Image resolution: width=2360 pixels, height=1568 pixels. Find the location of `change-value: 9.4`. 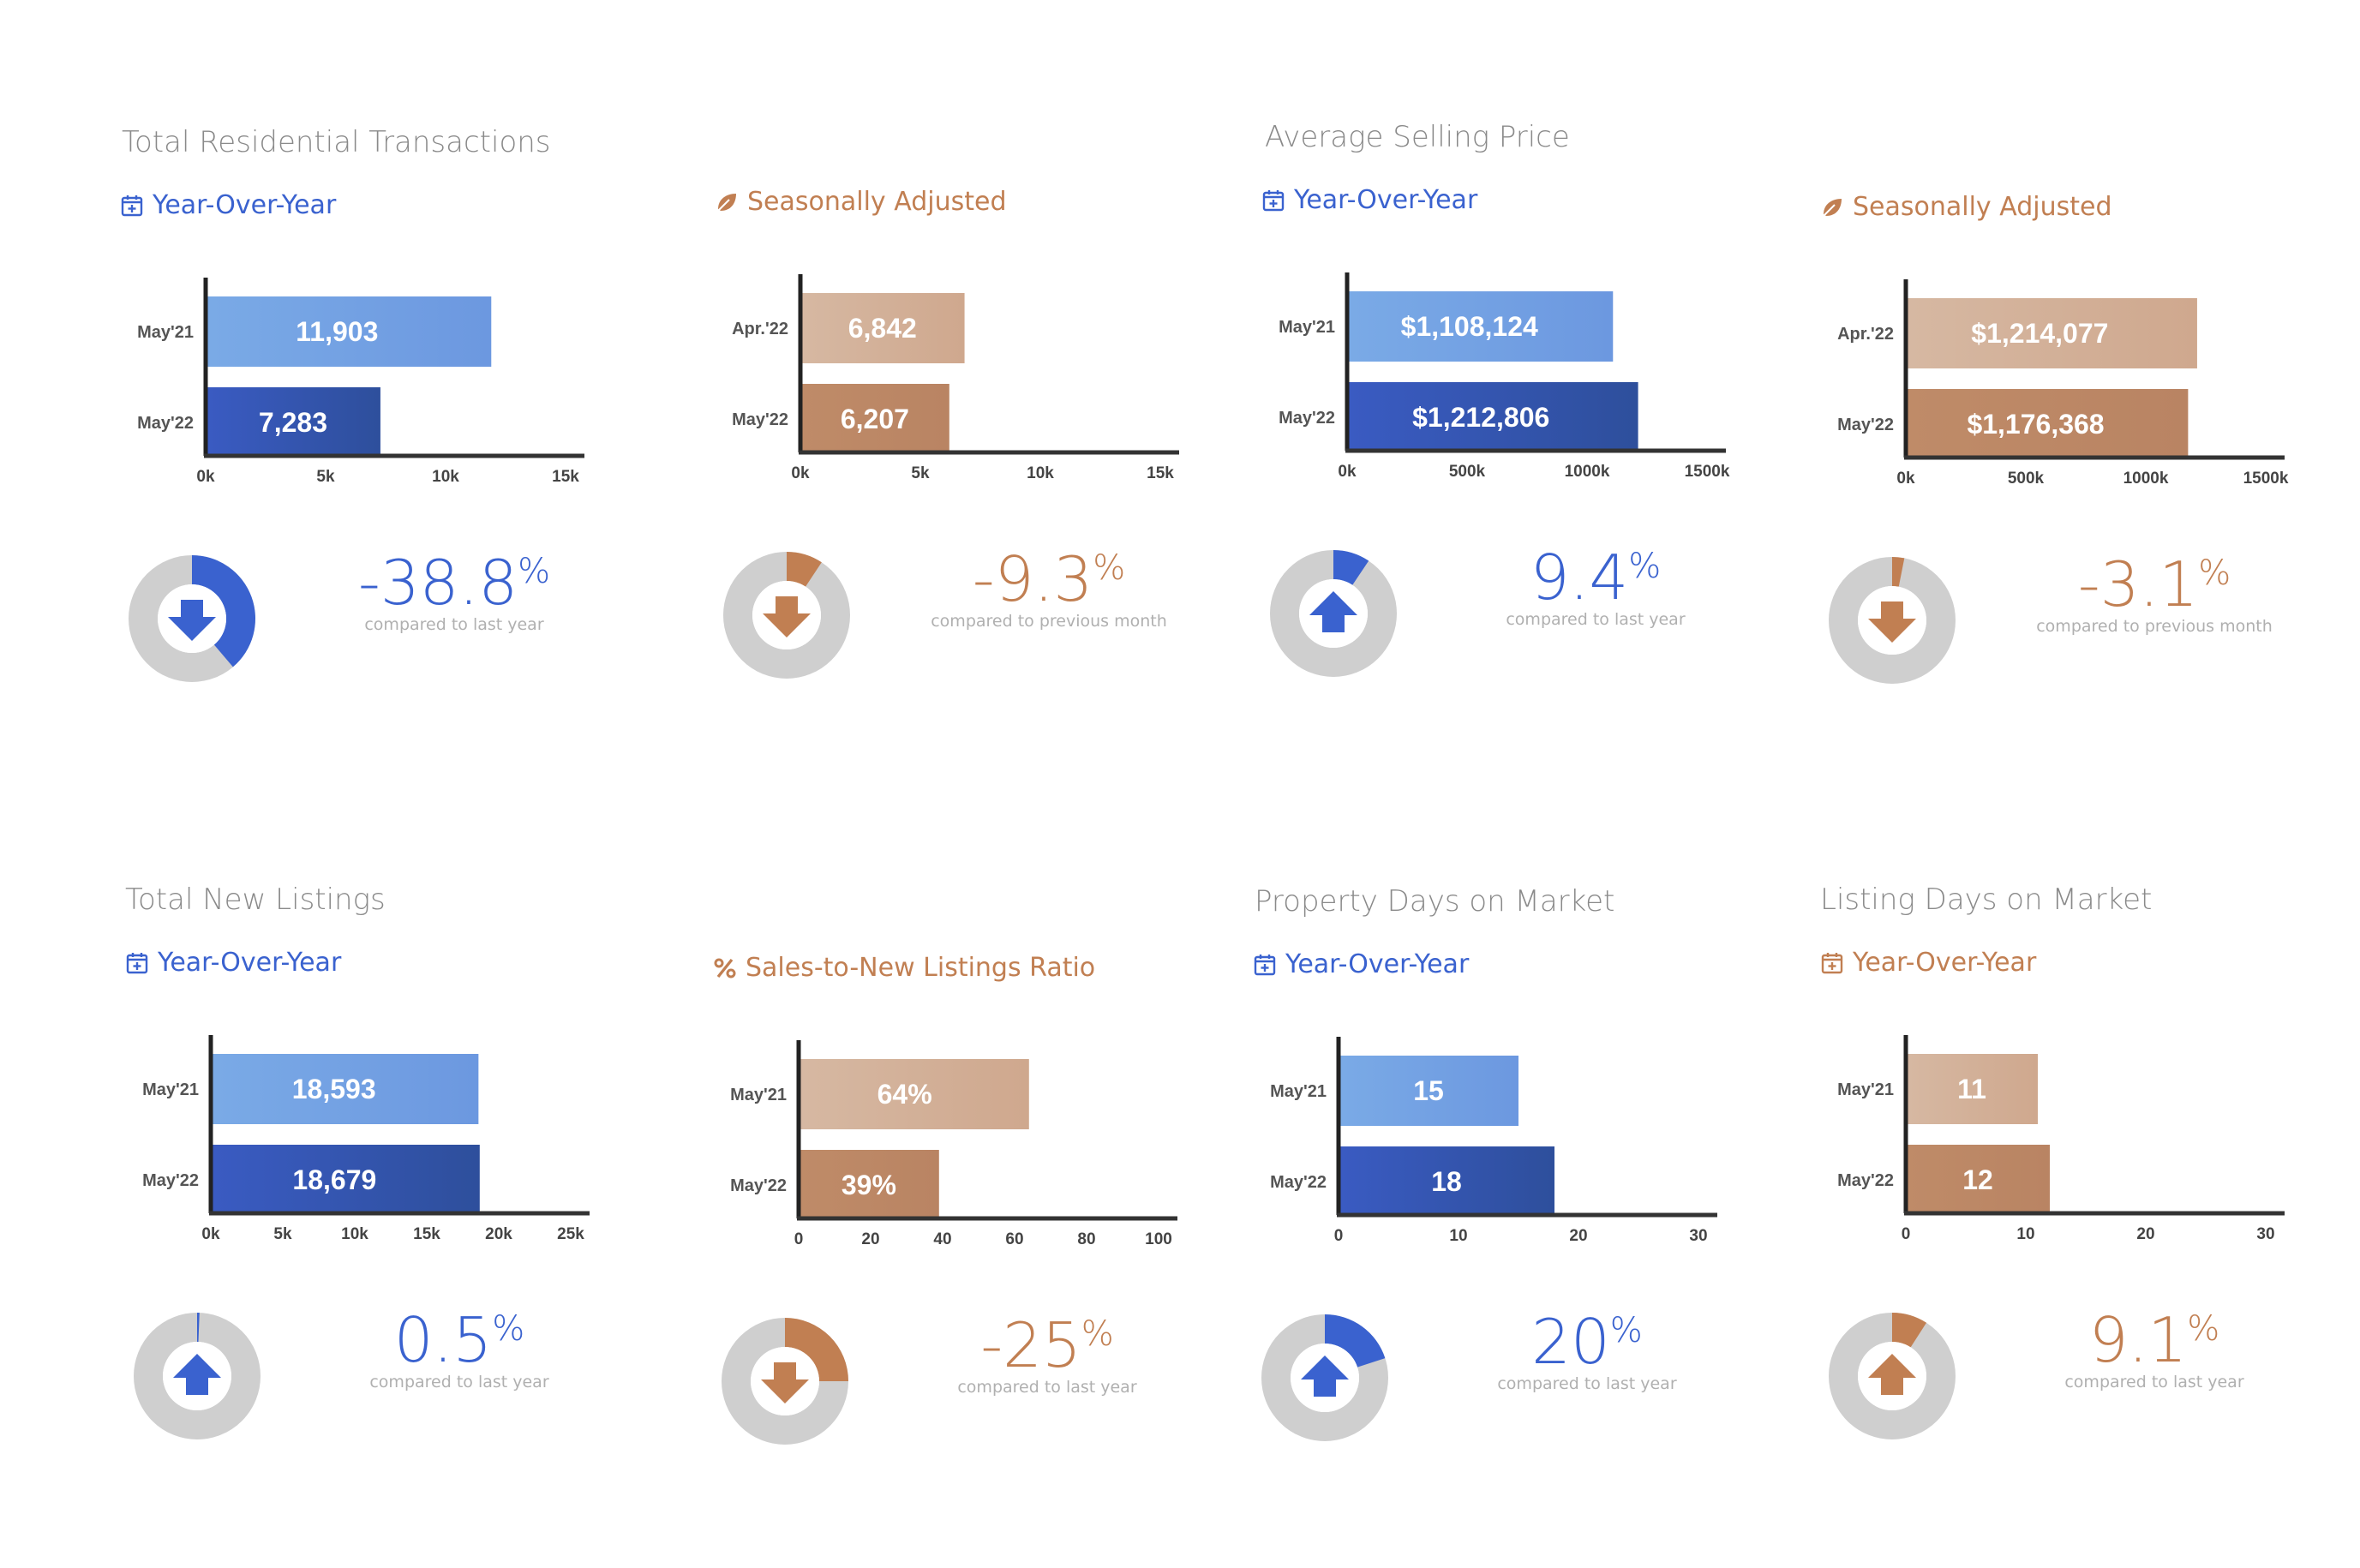

change-value: 9.4 is located at coordinates (1579, 577).